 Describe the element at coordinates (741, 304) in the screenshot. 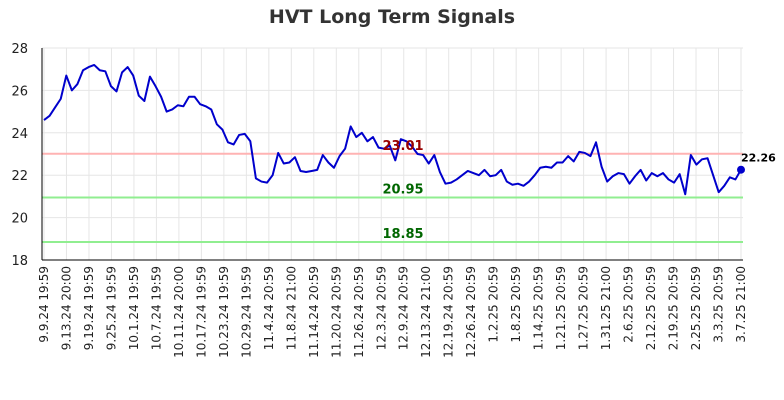

I see `x-tick-label: 3.7.25 21:00` at that location.